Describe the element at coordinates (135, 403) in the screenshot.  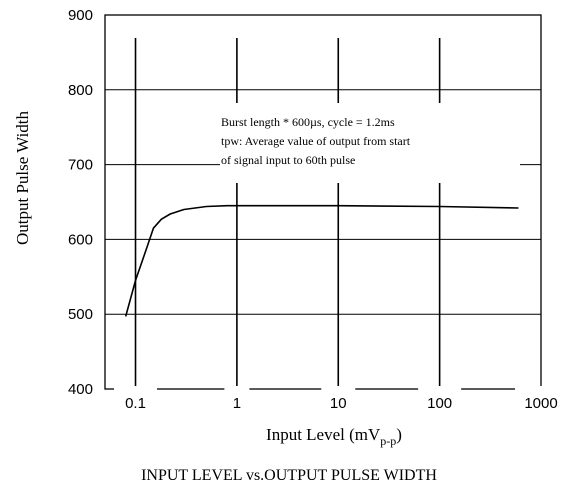
I see `x-tick-label: 0.1` at that location.